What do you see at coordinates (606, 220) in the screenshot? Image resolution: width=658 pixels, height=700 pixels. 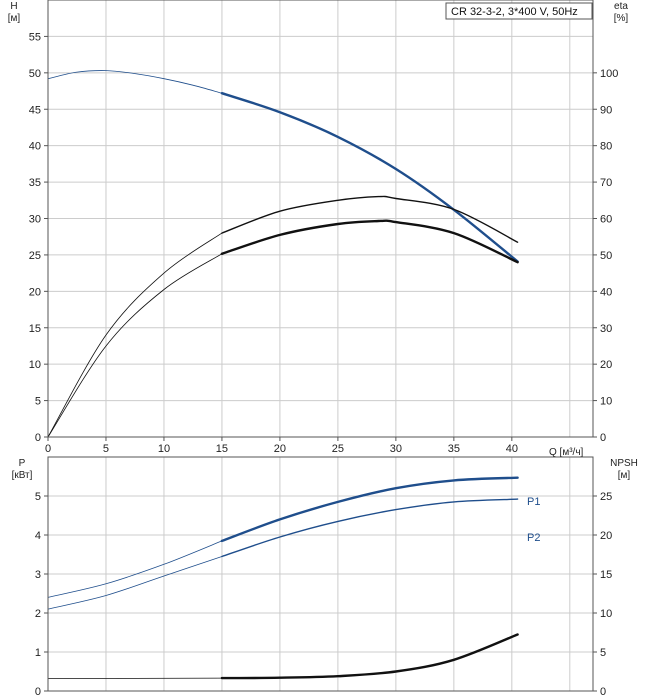 I see `top-y2tick-label: 60` at bounding box center [606, 220].